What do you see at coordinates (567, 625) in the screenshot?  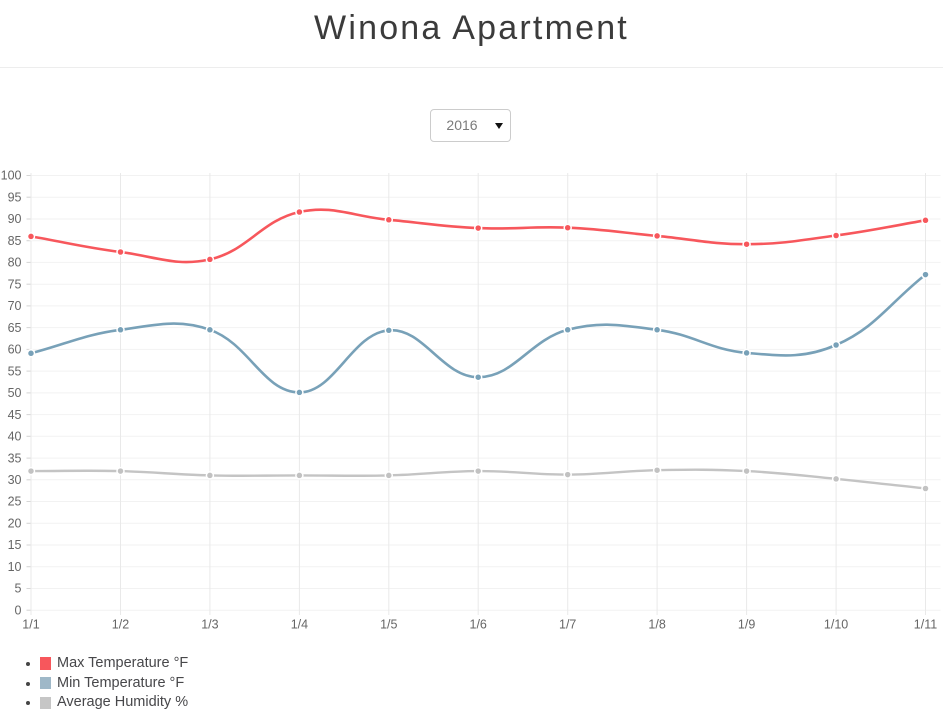 I see `svg-text: 1/7` at bounding box center [567, 625].